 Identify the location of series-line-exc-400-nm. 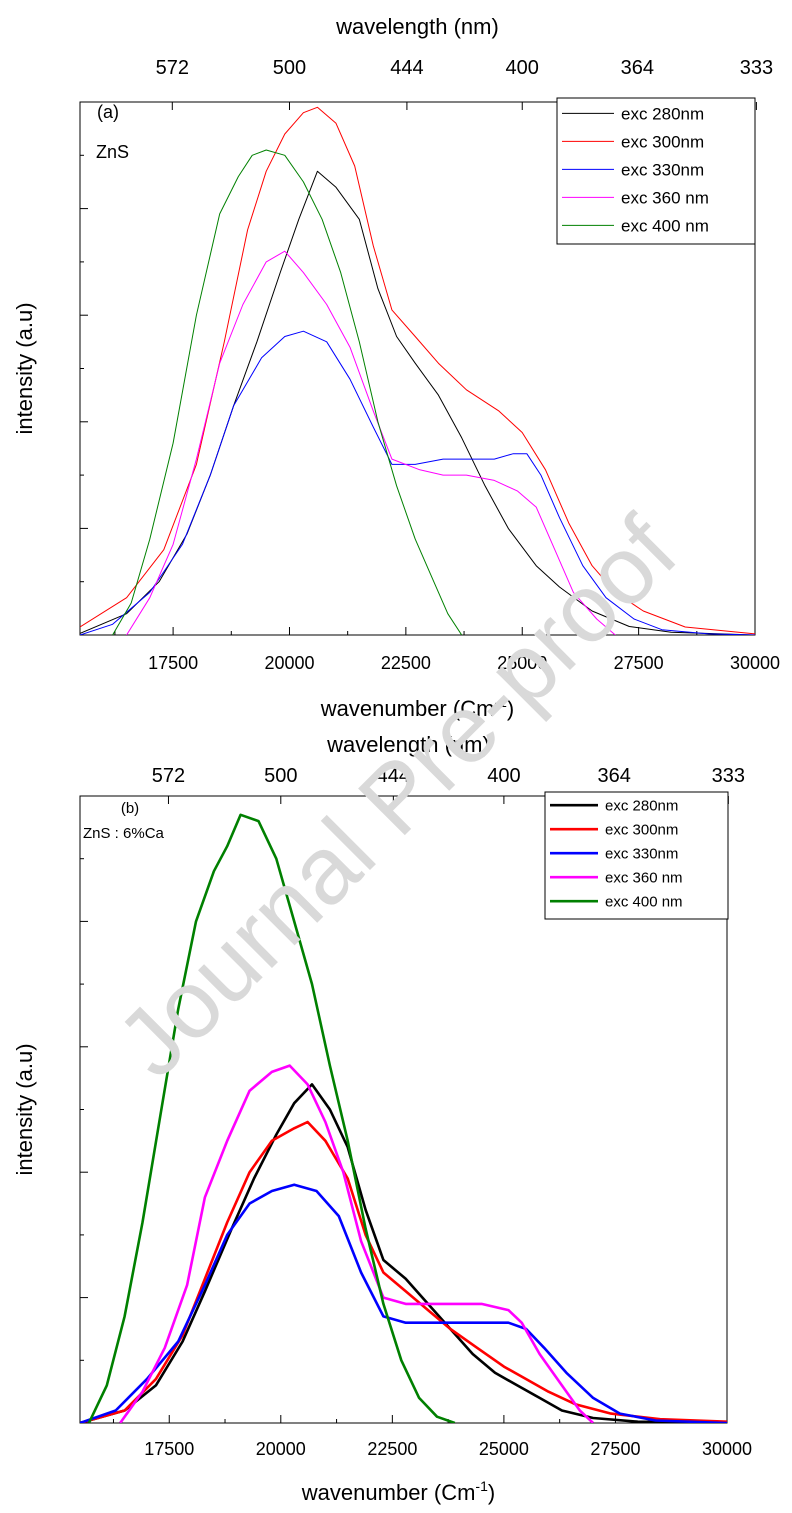
(287, 392).